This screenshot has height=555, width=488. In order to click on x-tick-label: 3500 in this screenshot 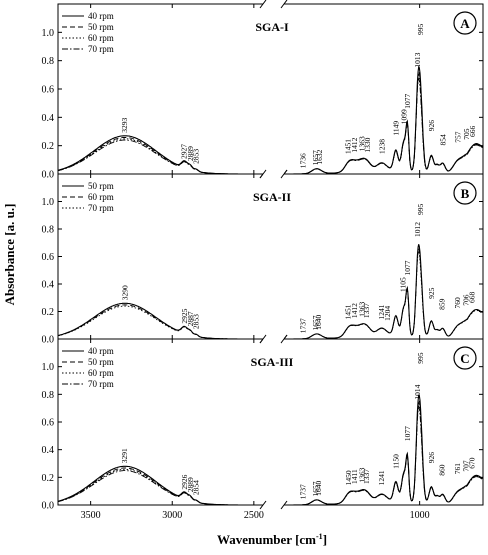, I will do `click(91, 515)`.